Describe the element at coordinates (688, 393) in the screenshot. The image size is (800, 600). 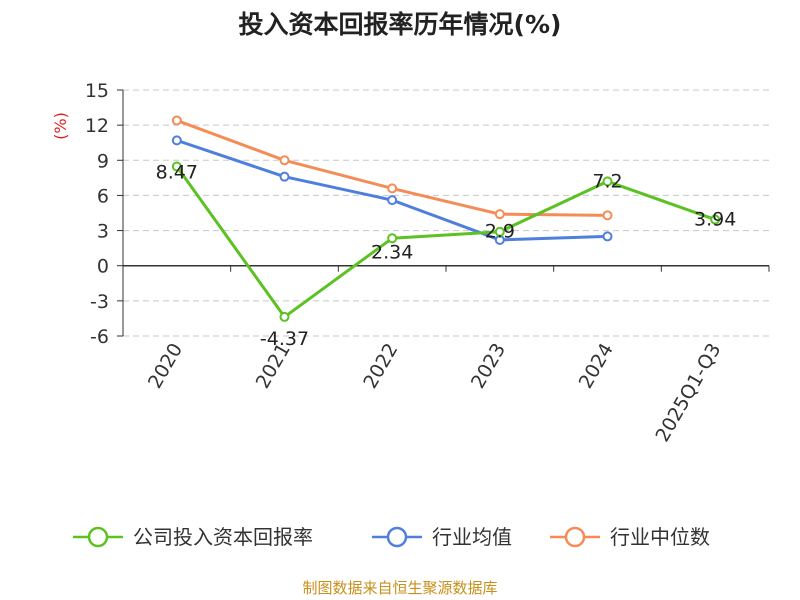
I see `x-tick-label: 2025Q1-Q3` at that location.